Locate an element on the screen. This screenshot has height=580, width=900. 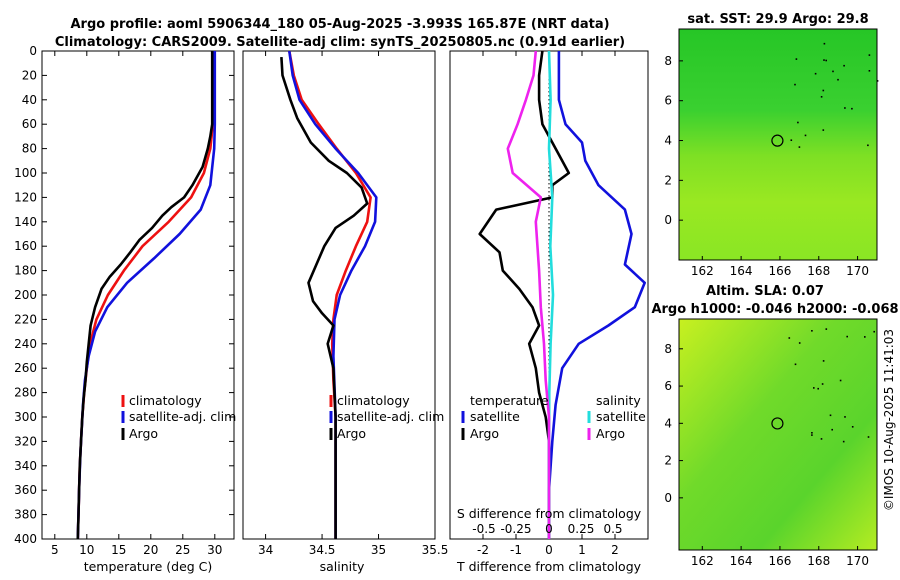
legend-title-temperature: temperature is located at coordinates (509, 400).